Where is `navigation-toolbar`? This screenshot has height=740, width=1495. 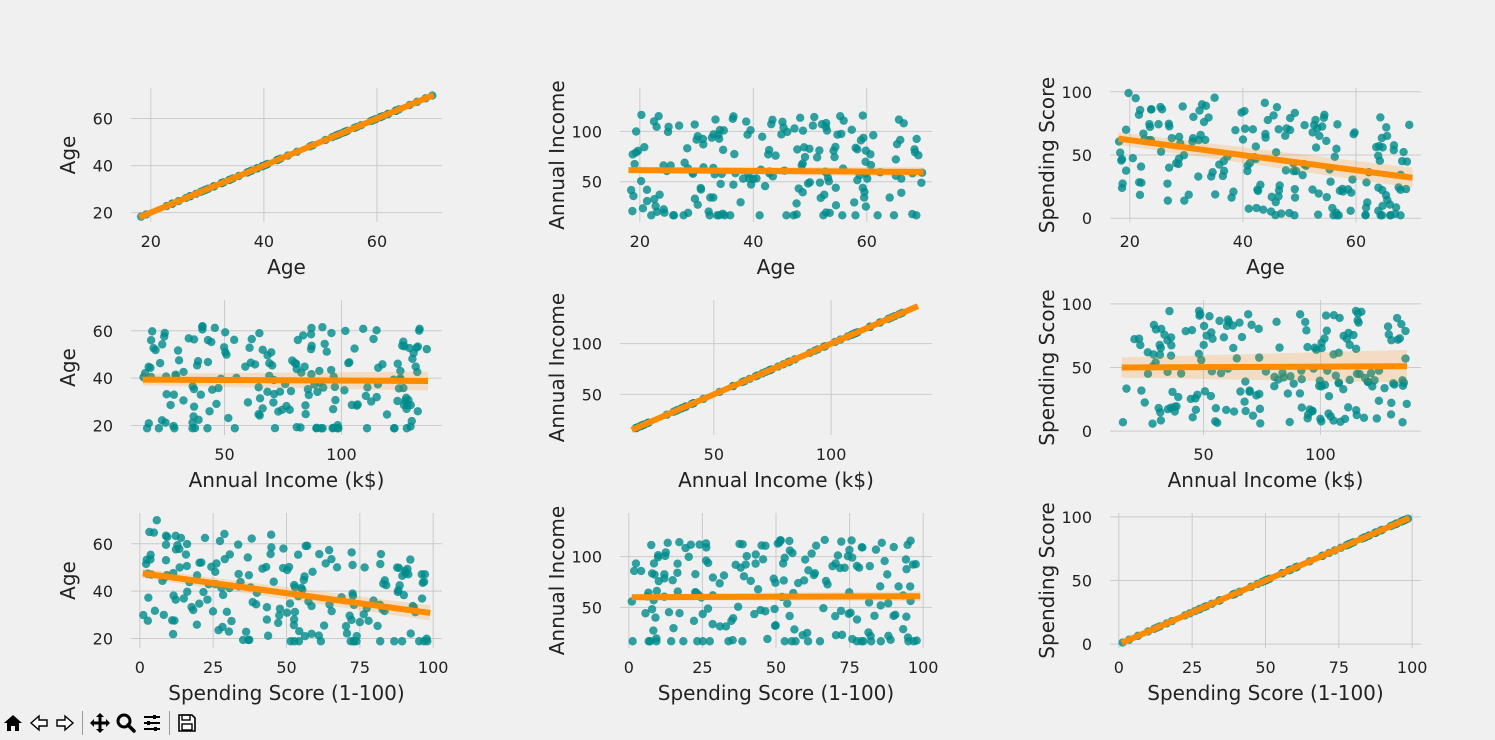
navigation-toolbar is located at coordinates (747, 723).